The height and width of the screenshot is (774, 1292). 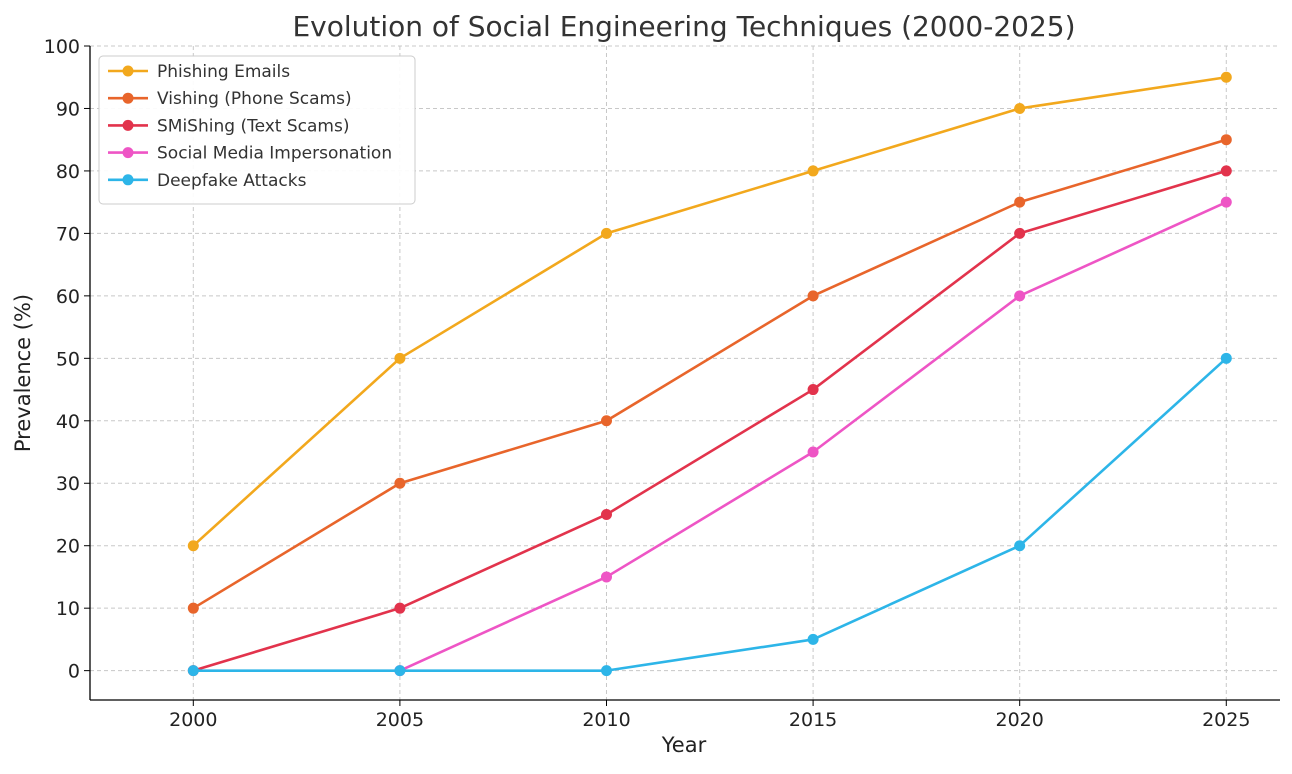 What do you see at coordinates (68, 547) in the screenshot?
I see `y-tick-label: 20` at bounding box center [68, 547].